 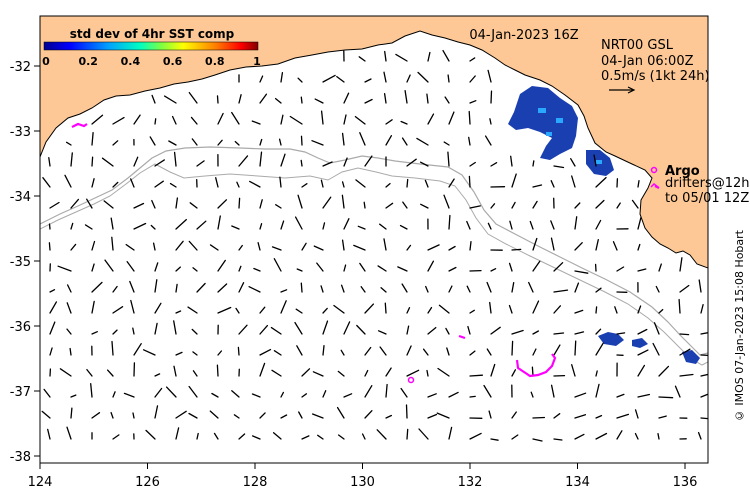 I want to click on lon-tick-label: 124, so click(x=40, y=482).